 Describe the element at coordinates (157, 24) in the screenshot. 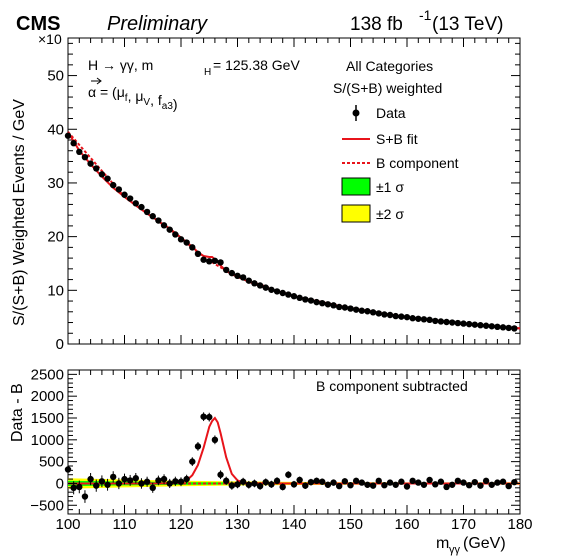

I see `status-label: Preliminary` at that location.